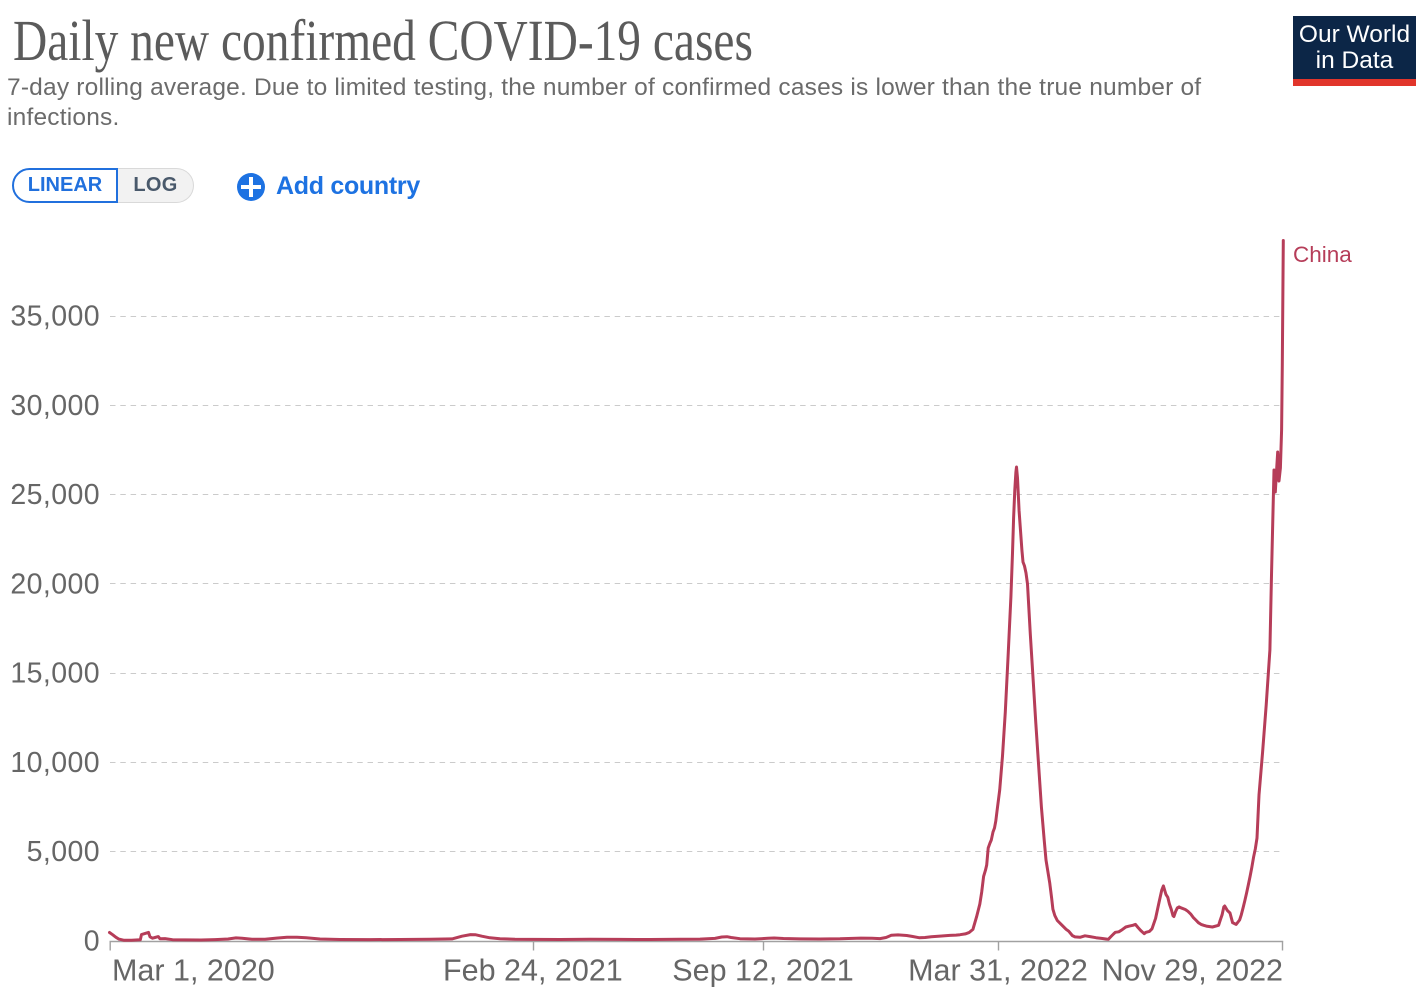  What do you see at coordinates (55, 317) in the screenshot?
I see `svg-text: 35,000` at bounding box center [55, 317].